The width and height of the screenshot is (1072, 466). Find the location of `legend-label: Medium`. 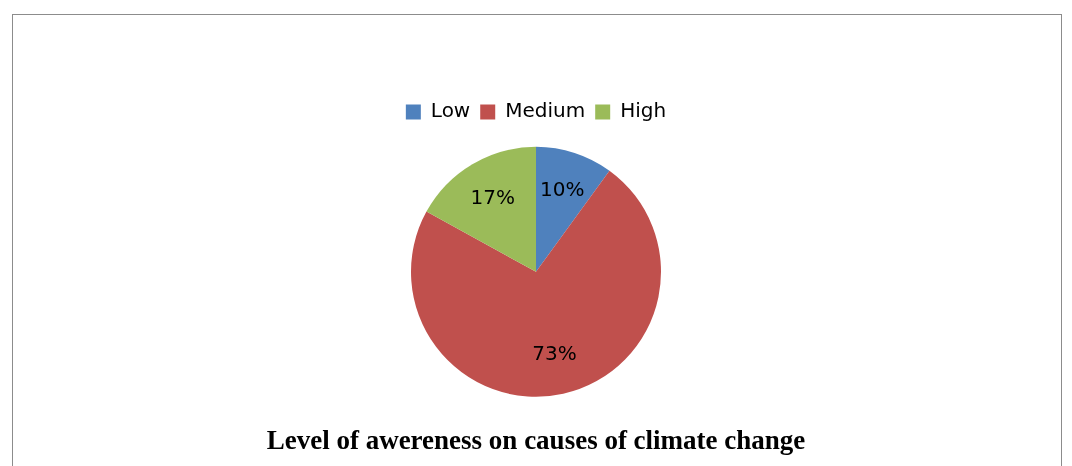

legend-label: Medium is located at coordinates (545, 110).